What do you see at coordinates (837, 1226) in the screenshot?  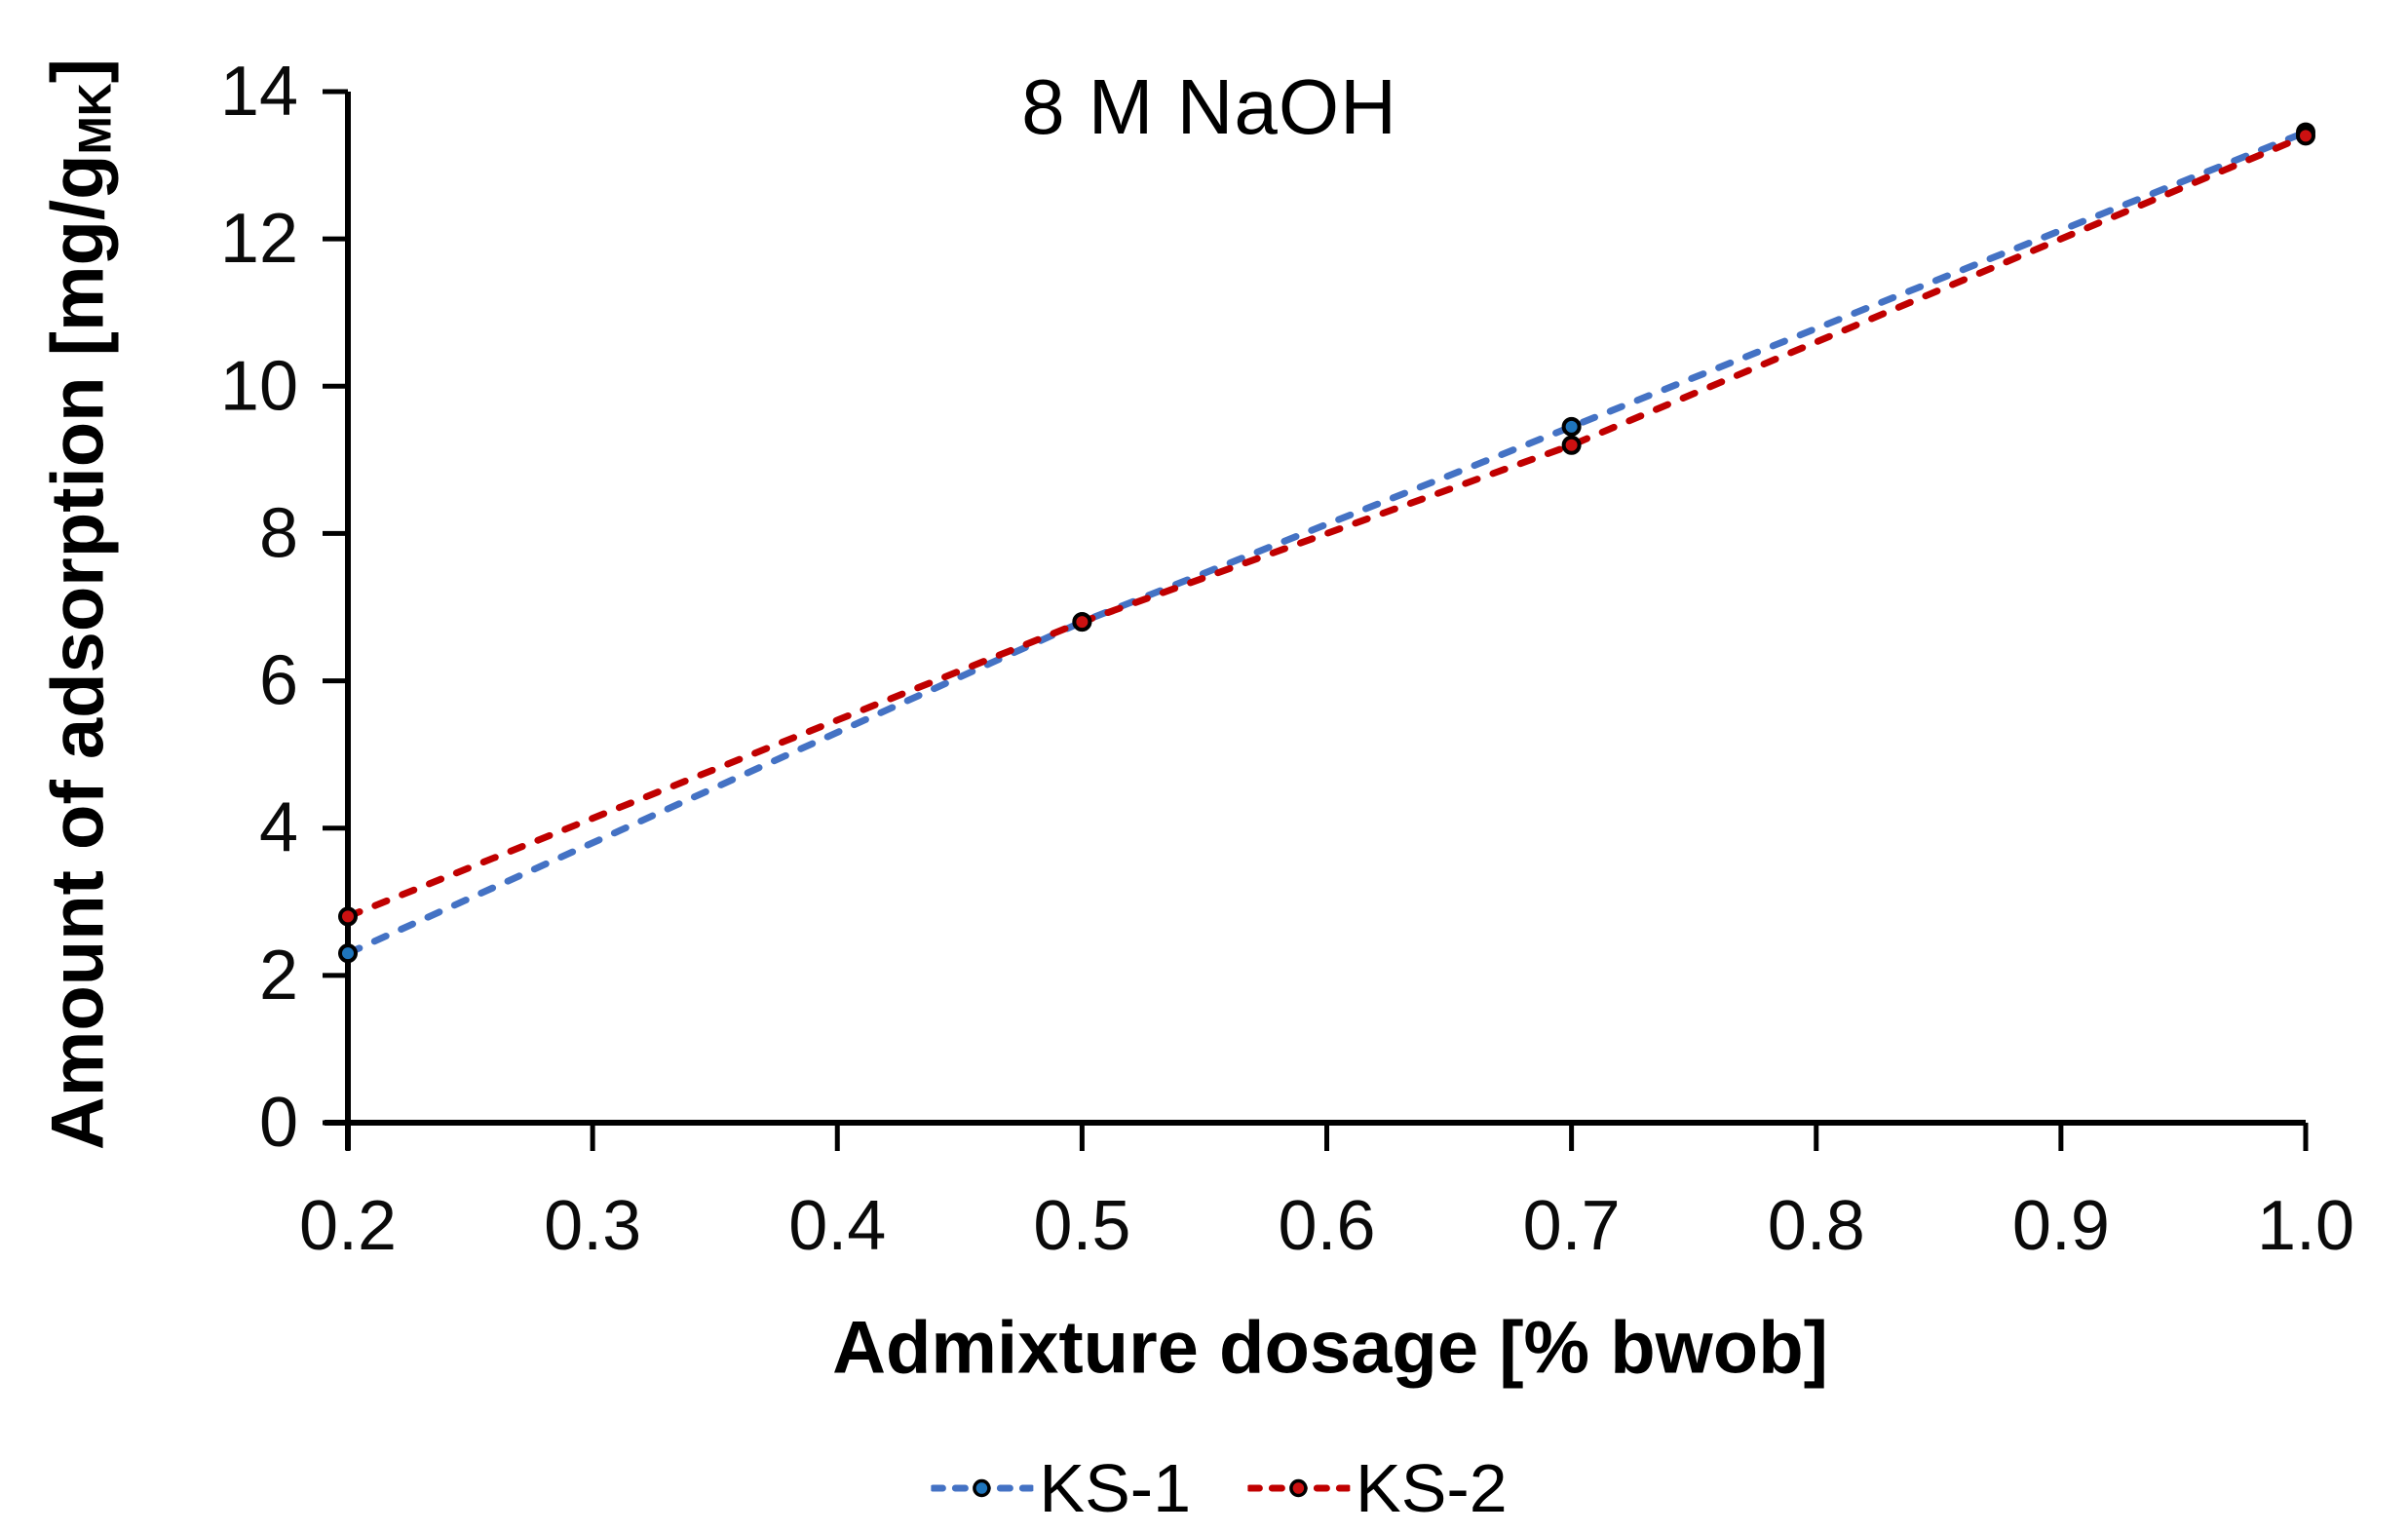 I see `x-tick-label: 0.4` at bounding box center [837, 1226].